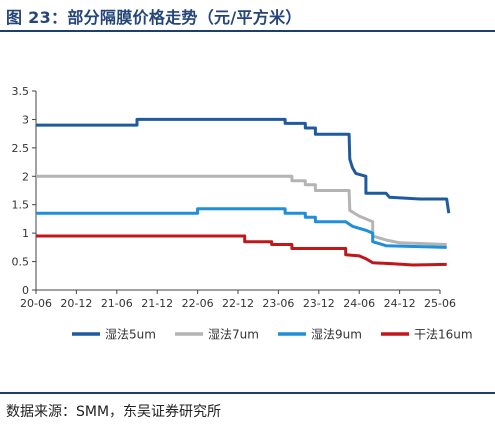 The height and width of the screenshot is (434, 495). What do you see at coordinates (319, 303) in the screenshot?
I see `x-tick-label: 23-12` at bounding box center [319, 303].